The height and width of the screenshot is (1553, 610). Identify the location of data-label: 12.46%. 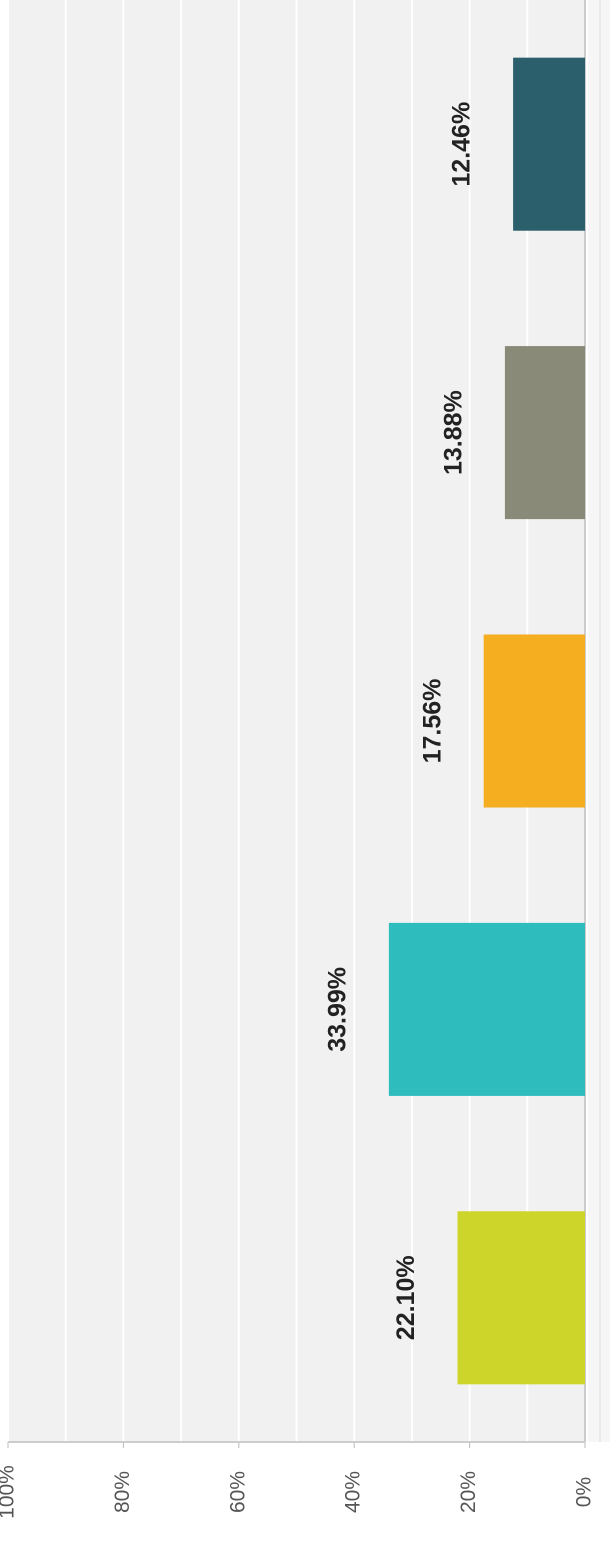
(462, 144).